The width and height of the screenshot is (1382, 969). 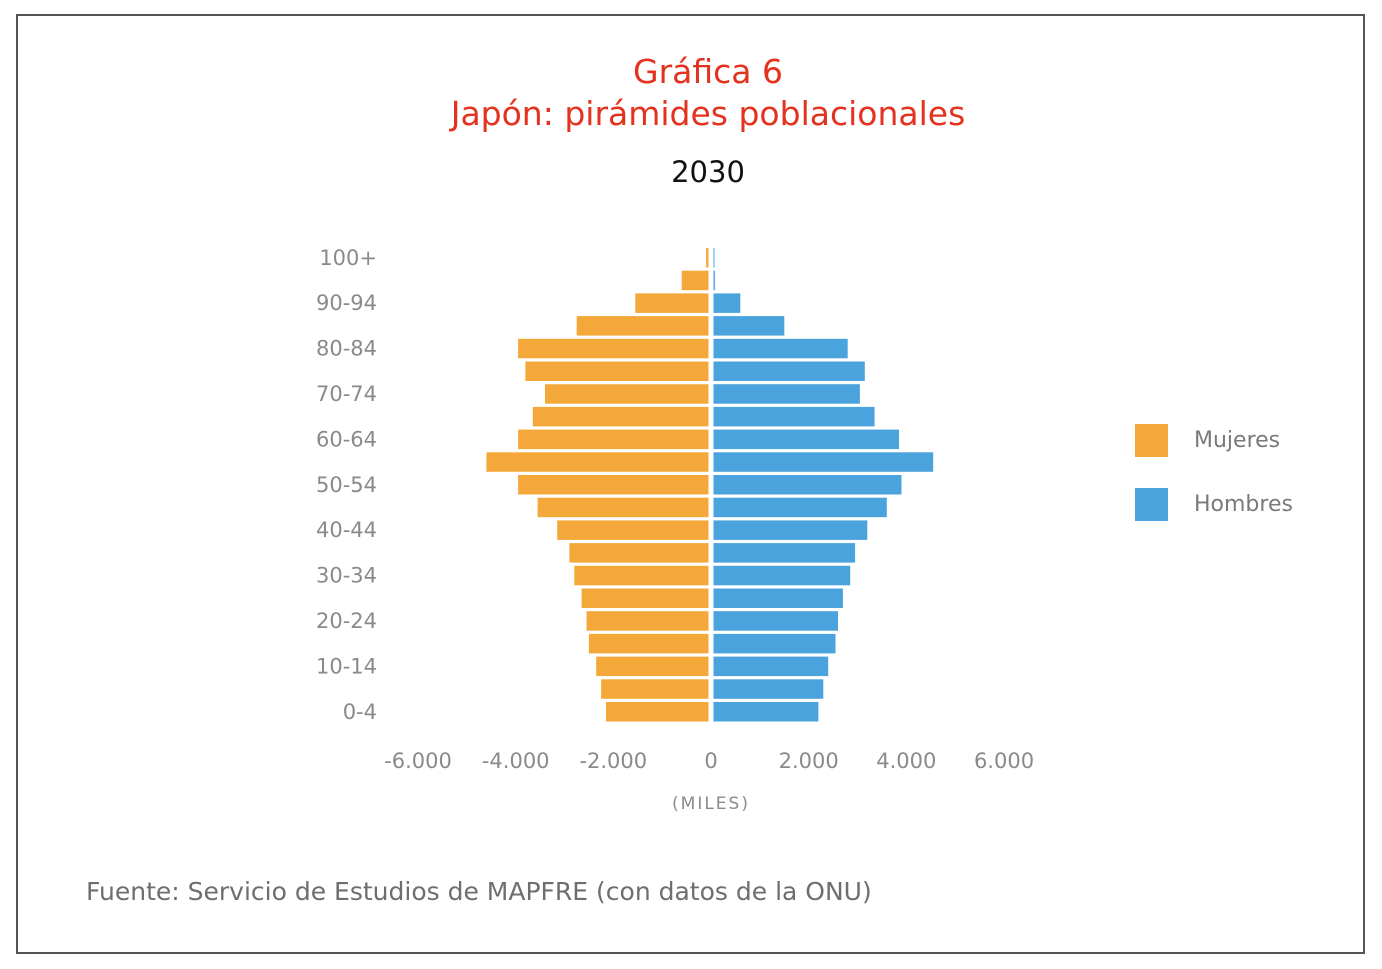 I want to click on x-tick-labels: -6.000 -4.000 -2.000 0 2.000 4.000 6.000, so click(x=709, y=761).